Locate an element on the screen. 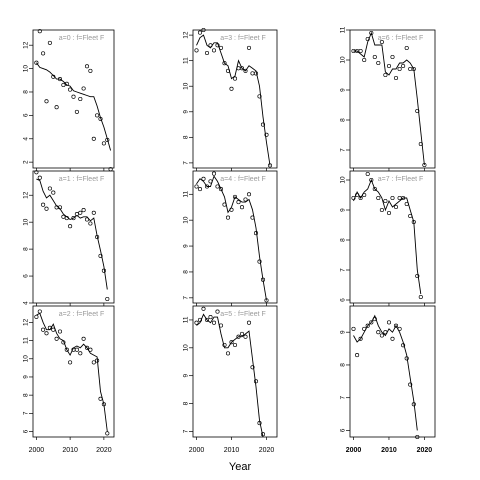 This screenshot has width=480, height=480. panel-frame is located at coordinates (73, 371).